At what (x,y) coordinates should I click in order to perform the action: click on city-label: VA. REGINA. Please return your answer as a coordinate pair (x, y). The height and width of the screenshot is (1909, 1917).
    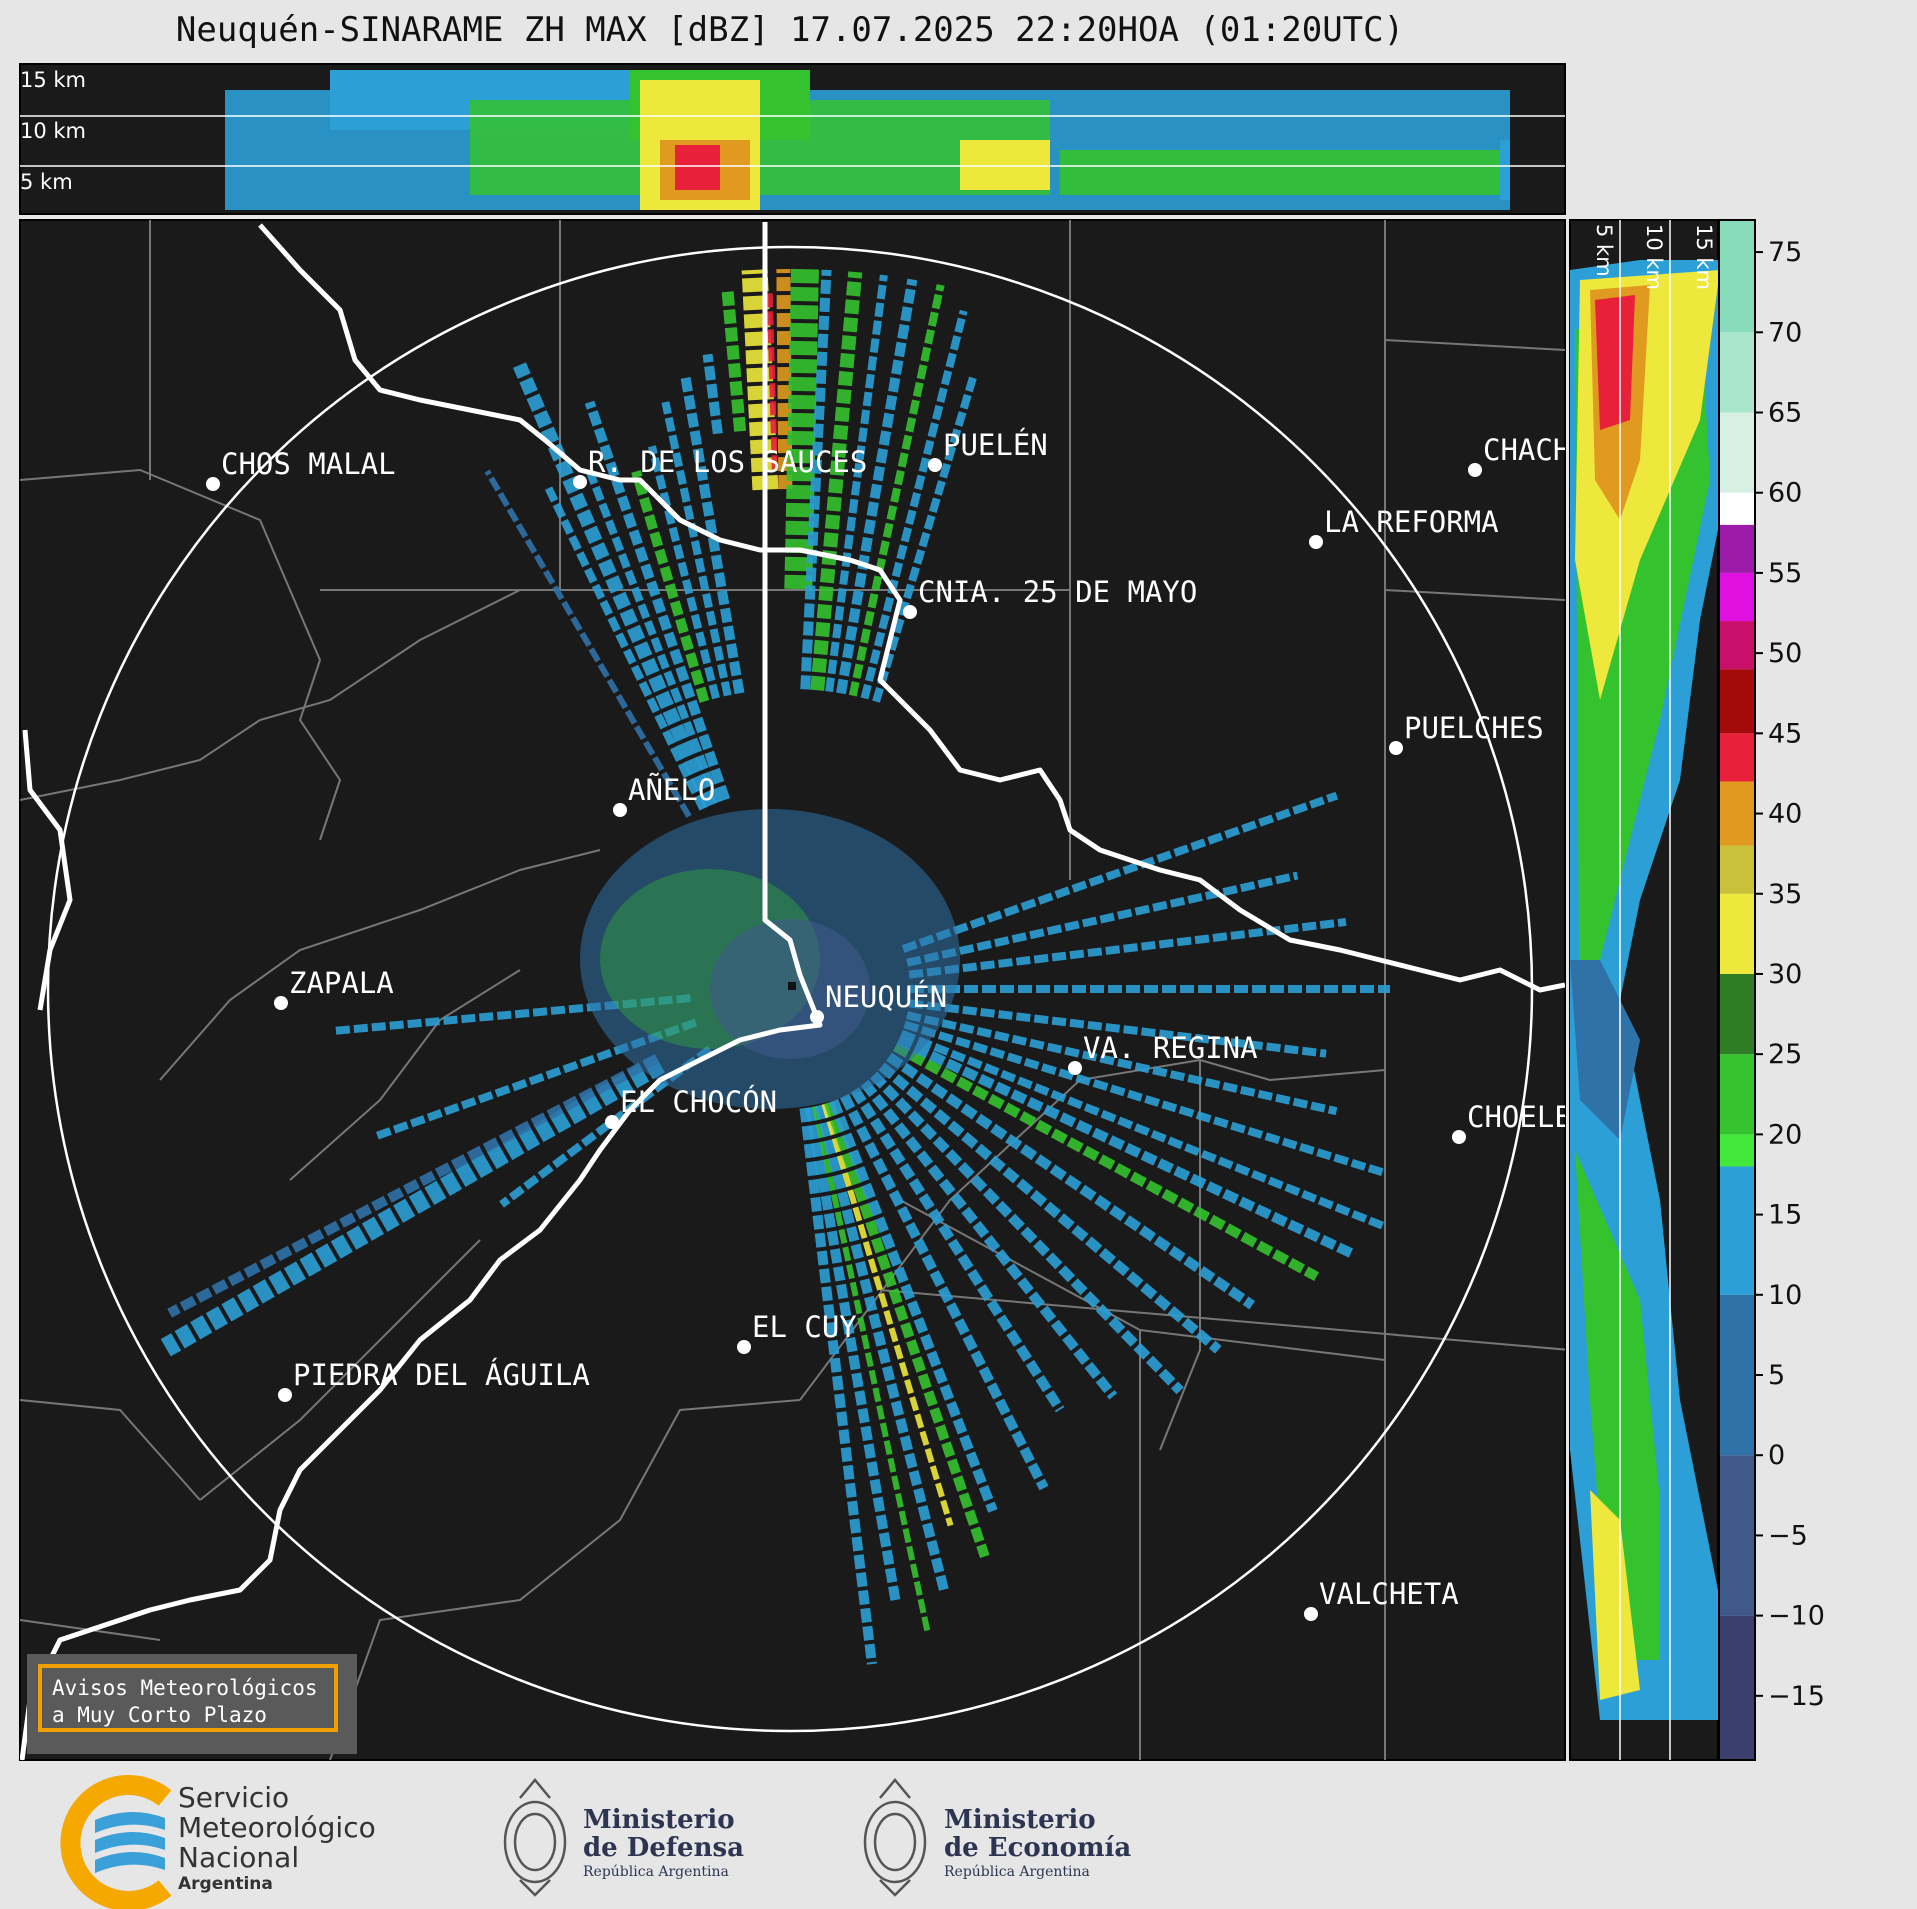
    Looking at the image, I should click on (1170, 1048).